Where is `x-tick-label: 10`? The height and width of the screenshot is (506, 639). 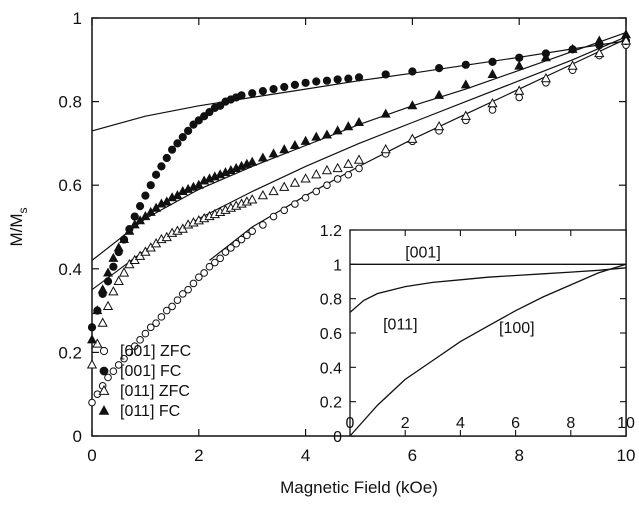
x-tick-label: 10 is located at coordinates (626, 455).